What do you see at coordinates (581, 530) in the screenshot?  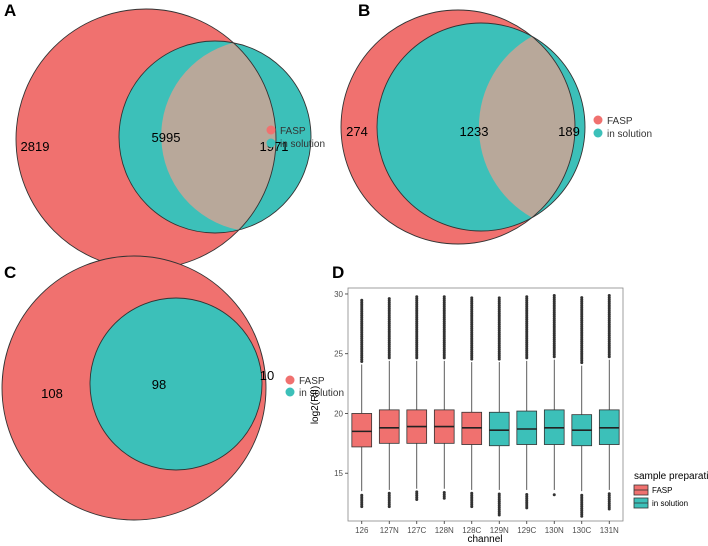 I see `x-tick-label: 130C` at bounding box center [581, 530].